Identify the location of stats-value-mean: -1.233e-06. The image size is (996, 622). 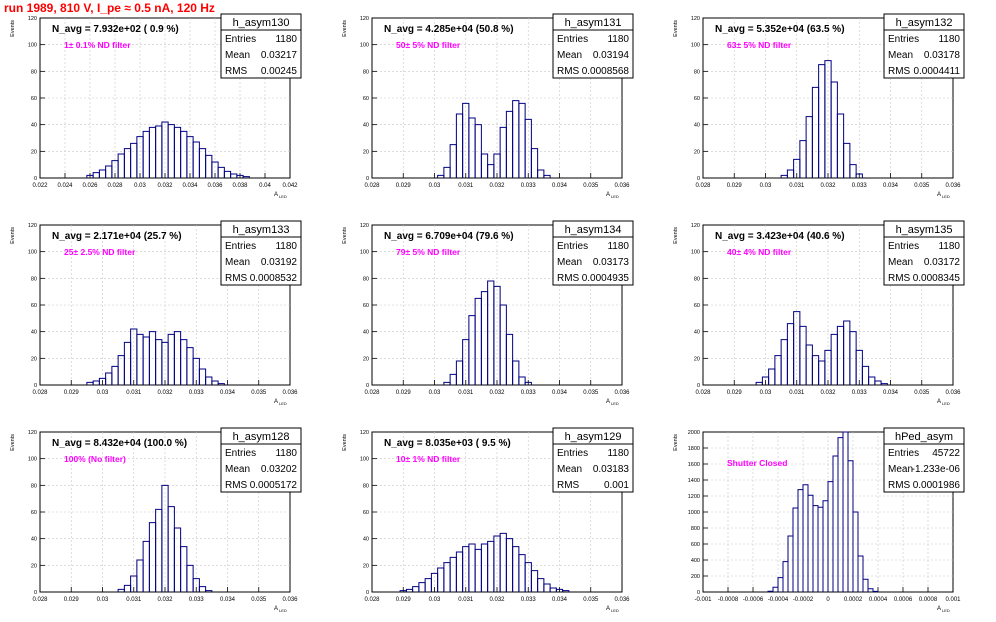
(936, 469).